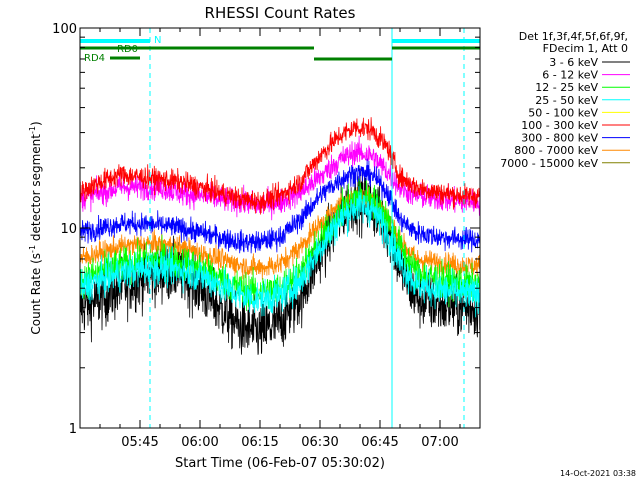 Image resolution: width=640 pixels, height=480 pixels. I want to click on x-tick-label: 06:00, so click(199, 442).